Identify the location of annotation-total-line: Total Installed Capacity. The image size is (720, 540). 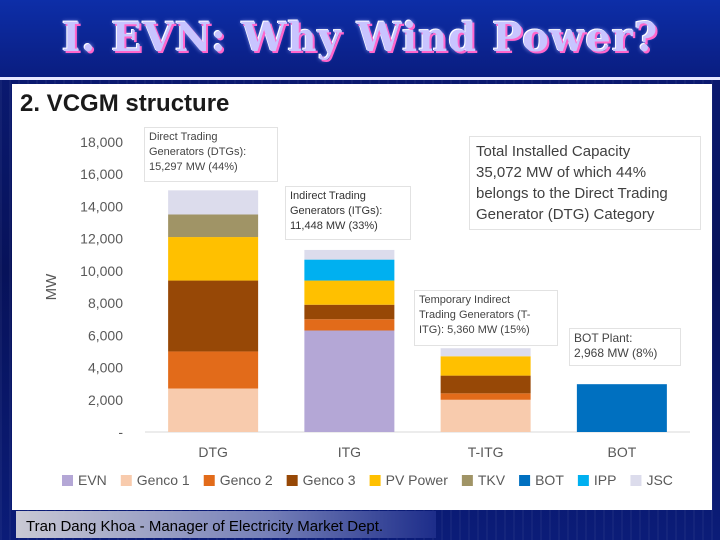
(553, 151).